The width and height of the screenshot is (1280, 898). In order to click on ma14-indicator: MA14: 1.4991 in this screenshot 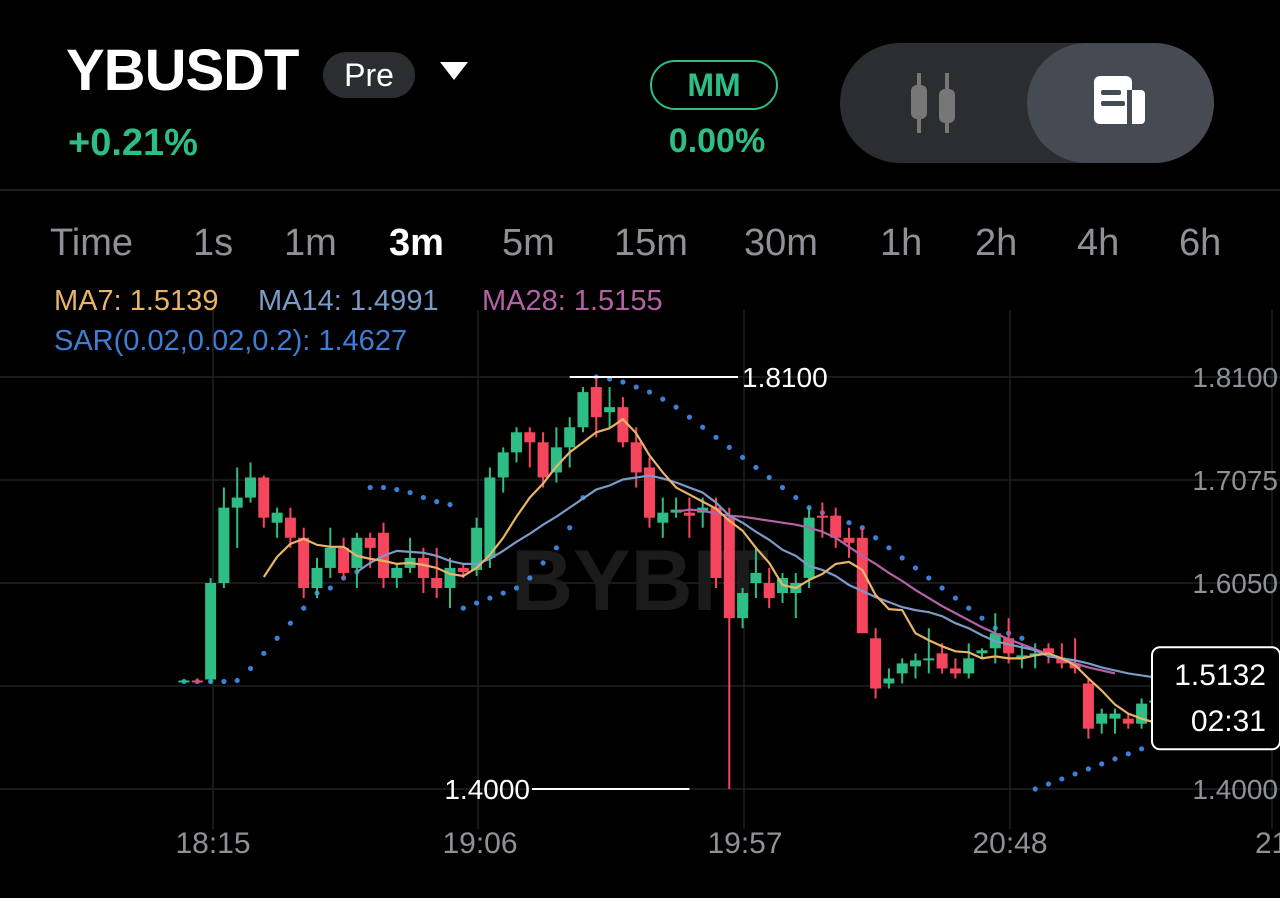, I will do `click(348, 301)`.